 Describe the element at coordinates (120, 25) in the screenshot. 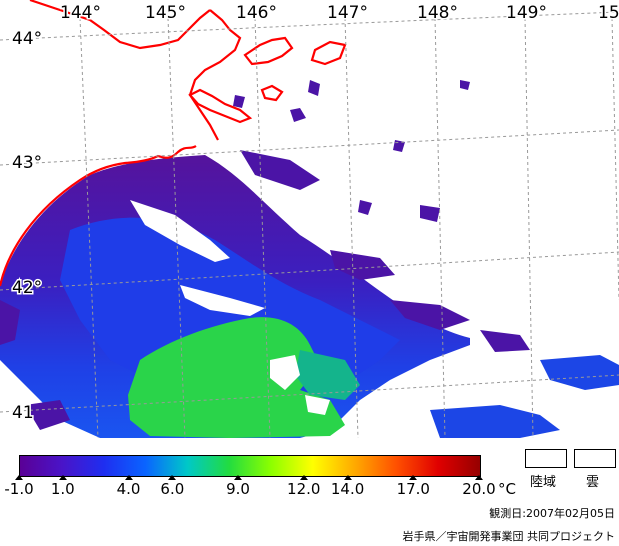

I see `hokkaido-north-coast` at that location.